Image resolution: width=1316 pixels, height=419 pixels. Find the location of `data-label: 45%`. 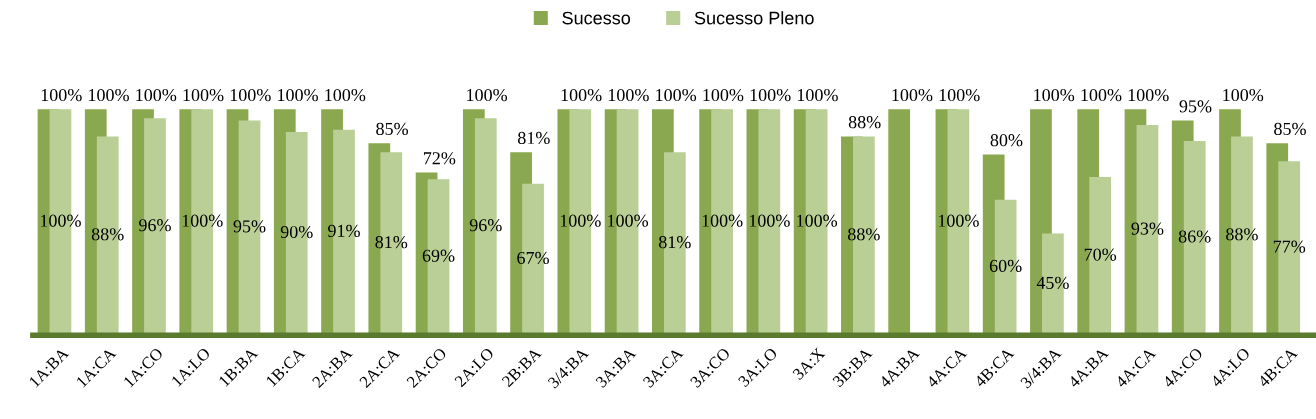

data-label: 45% is located at coordinates (1052, 282).